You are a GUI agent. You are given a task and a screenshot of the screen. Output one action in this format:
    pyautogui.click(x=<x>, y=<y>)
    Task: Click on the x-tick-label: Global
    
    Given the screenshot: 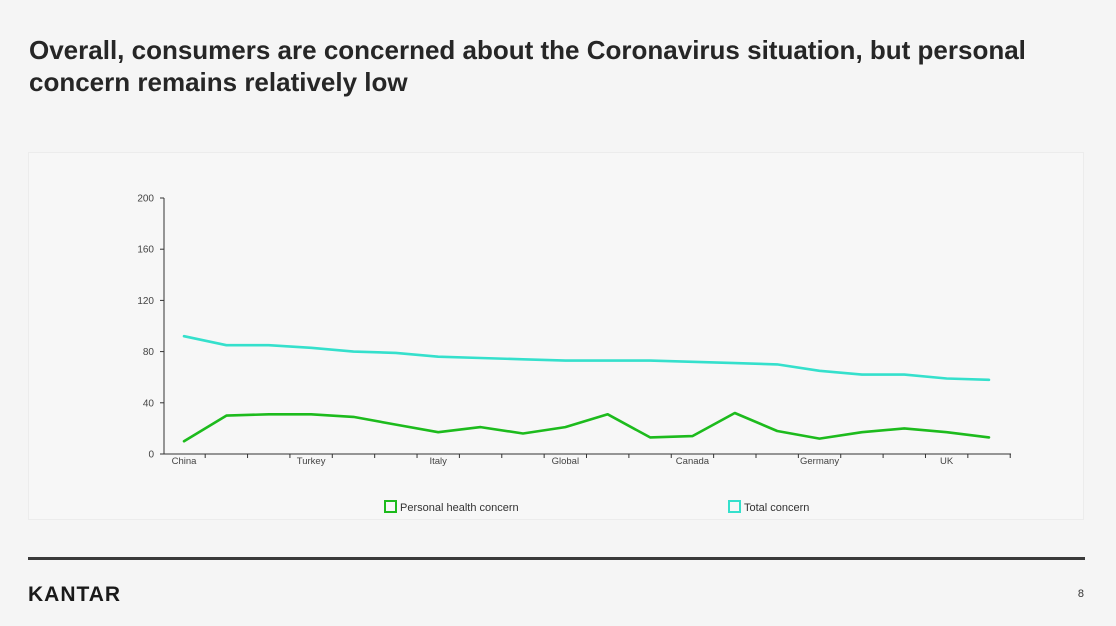 What is the action you would take?
    pyautogui.click(x=565, y=461)
    